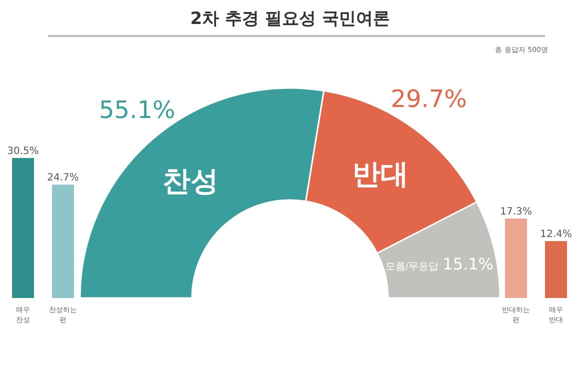  Describe the element at coordinates (412, 267) in the screenshot. I see `slice-label: 모름/무응답` at that location.